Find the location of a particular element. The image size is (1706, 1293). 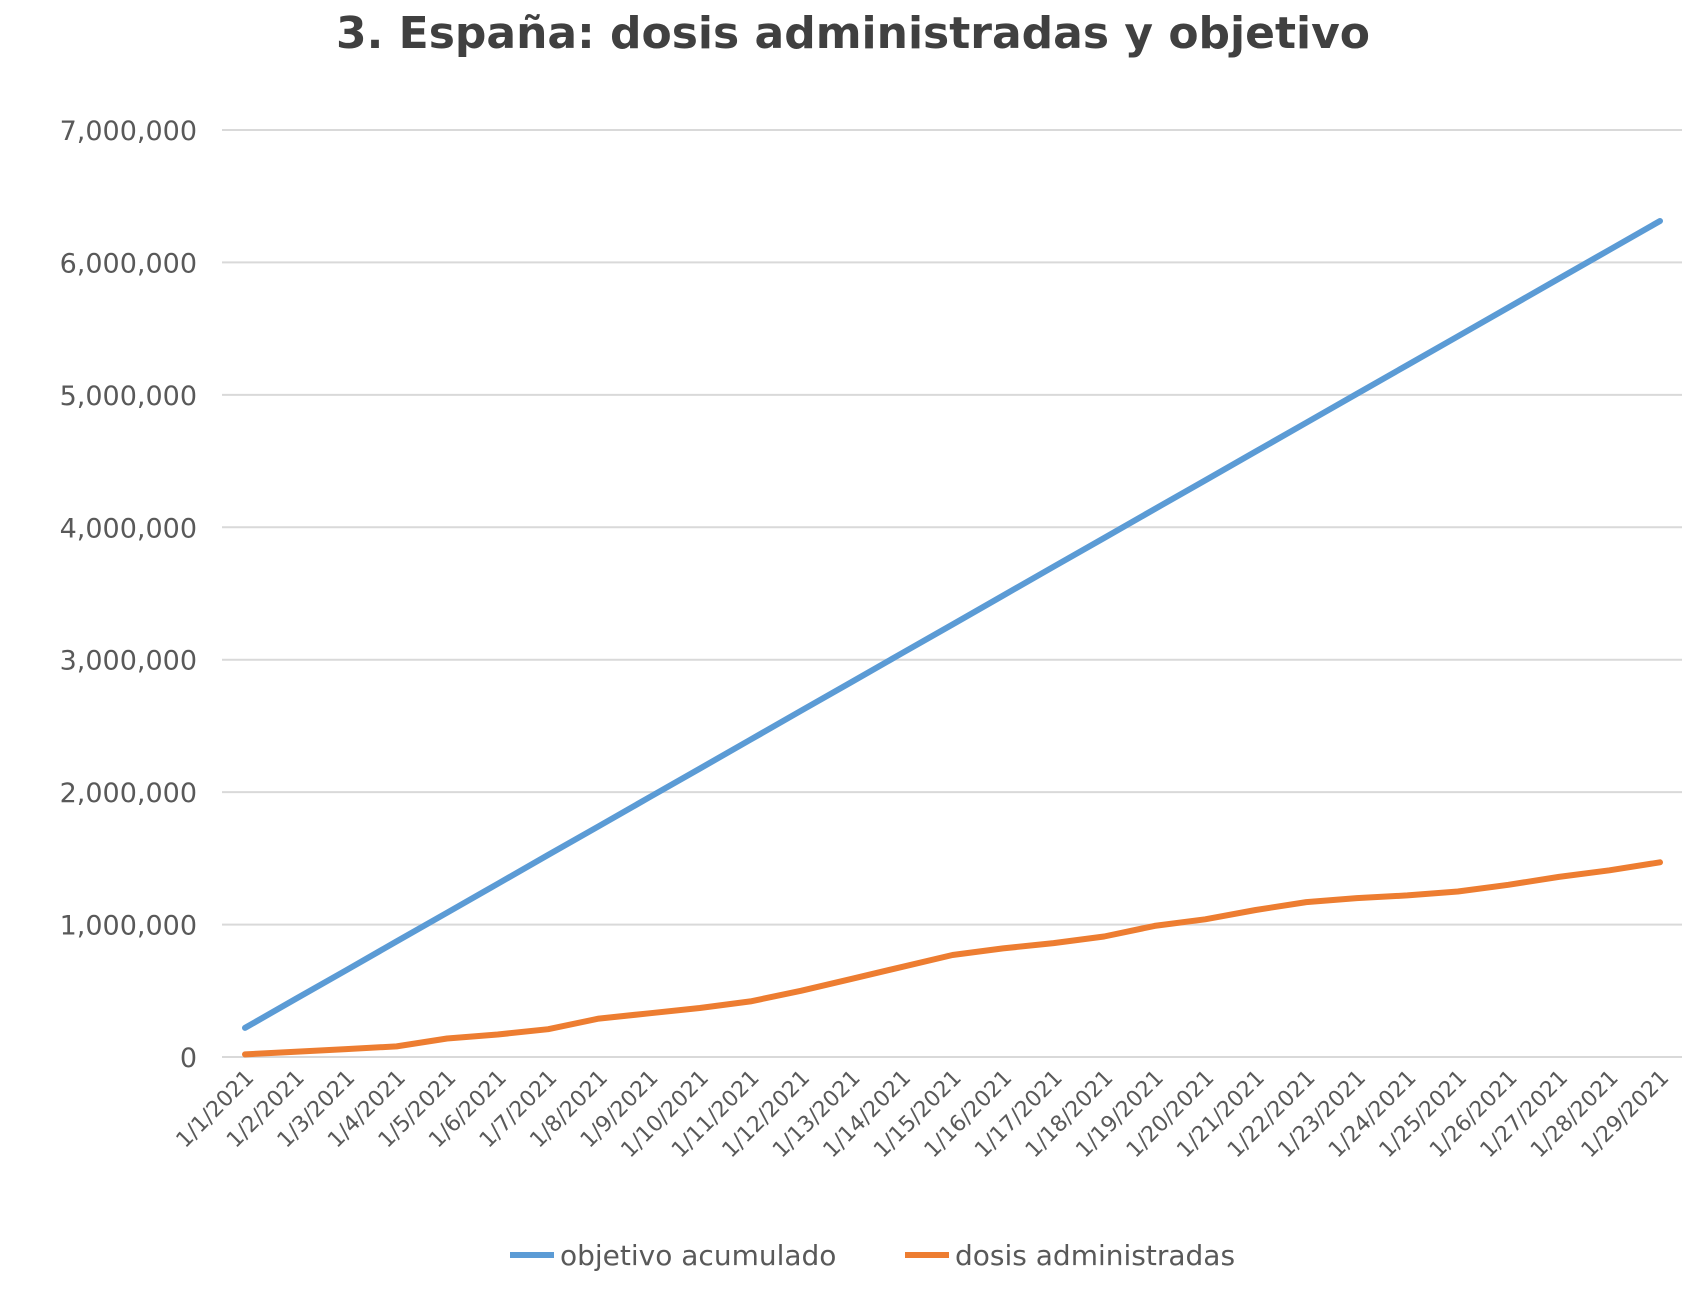

y-tick-label: 6,000,000 is located at coordinates (128, 263).